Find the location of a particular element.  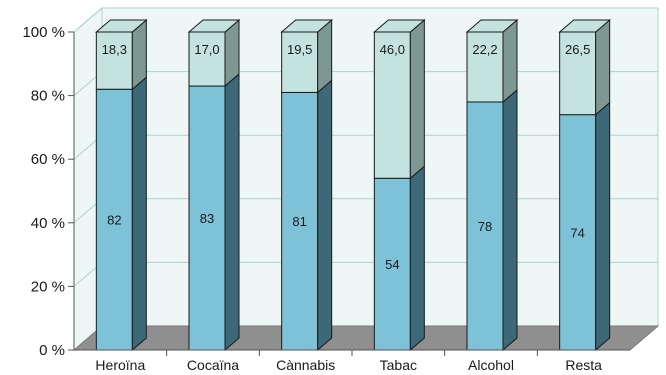

data-label: 22,2 is located at coordinates (484, 49).